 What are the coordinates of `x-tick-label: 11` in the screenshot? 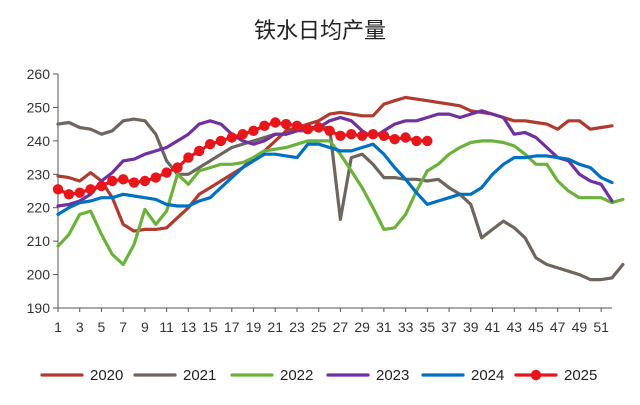 It's located at (166, 327).